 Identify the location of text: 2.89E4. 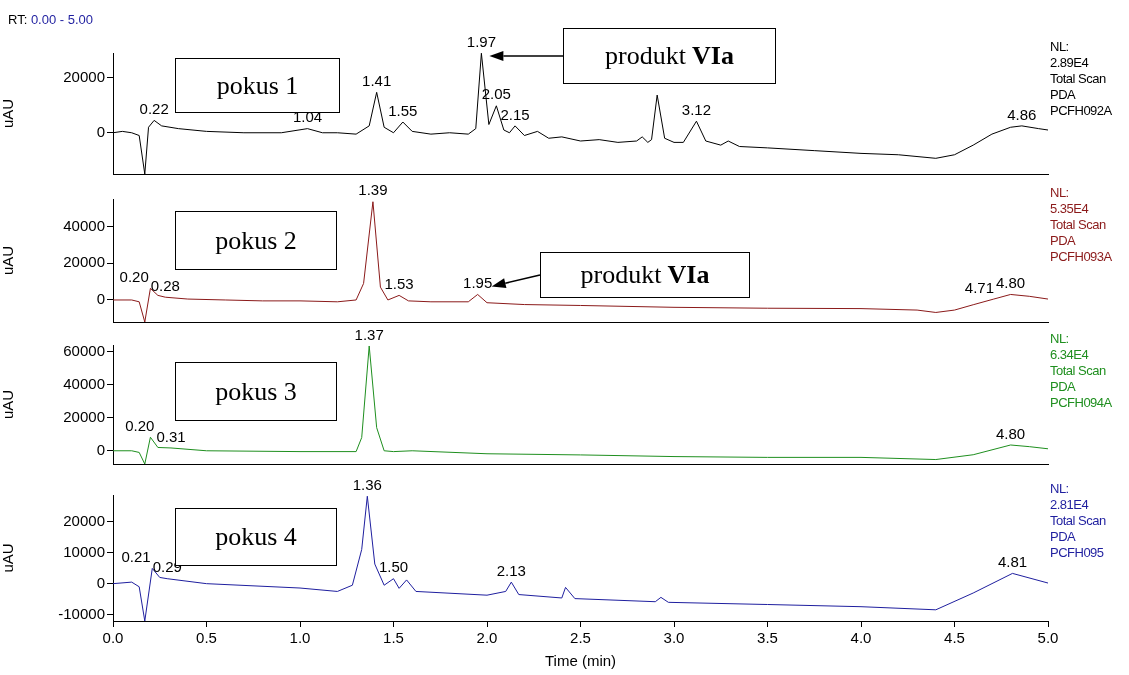
(1070, 63).